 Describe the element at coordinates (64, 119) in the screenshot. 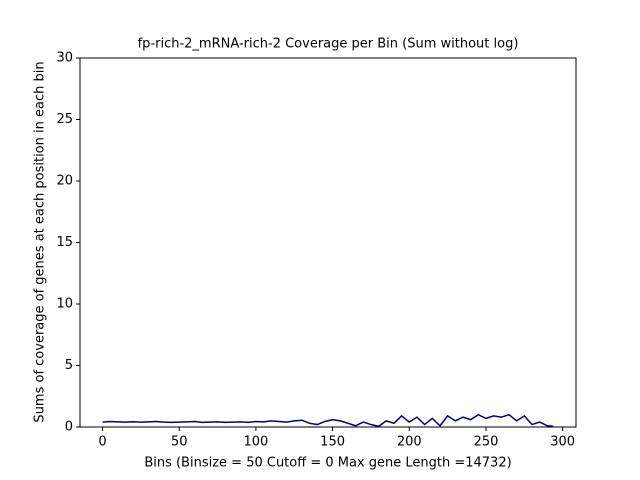

I see `y-tick-label: 25` at that location.